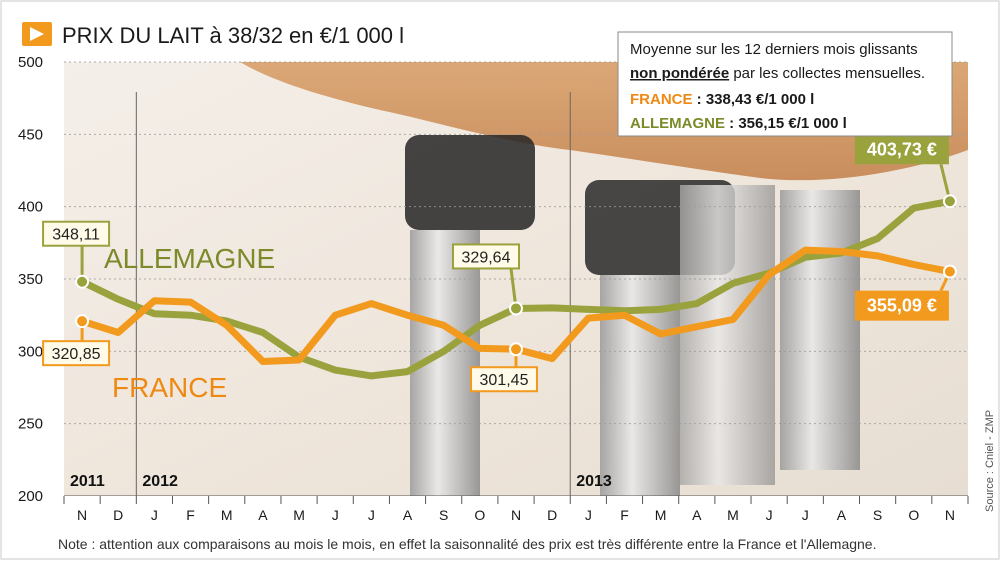  I want to click on data-label: 301,45, so click(504, 380).